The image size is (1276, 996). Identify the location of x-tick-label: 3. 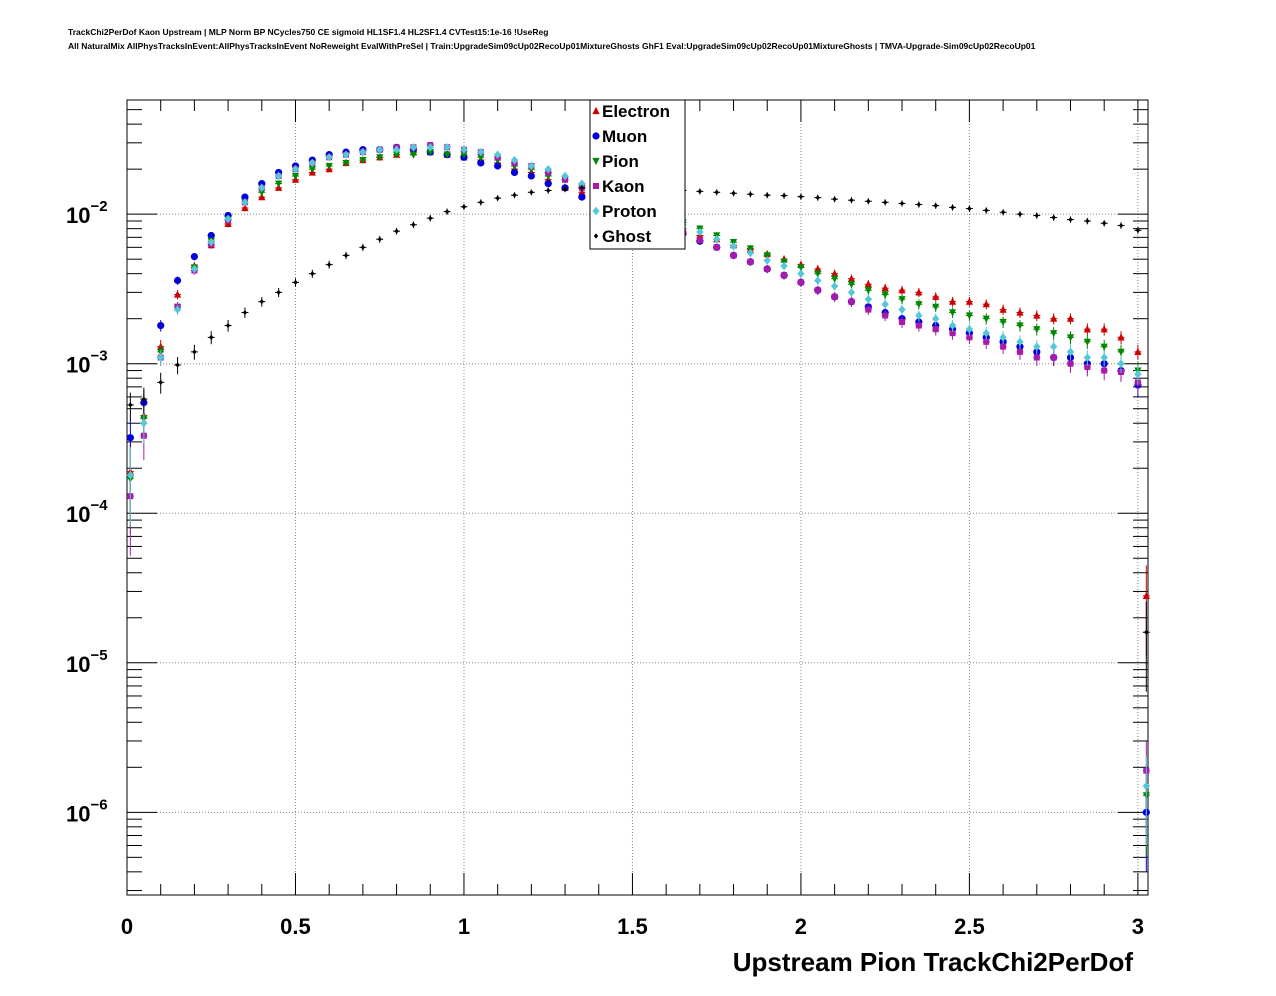
(1138, 926).